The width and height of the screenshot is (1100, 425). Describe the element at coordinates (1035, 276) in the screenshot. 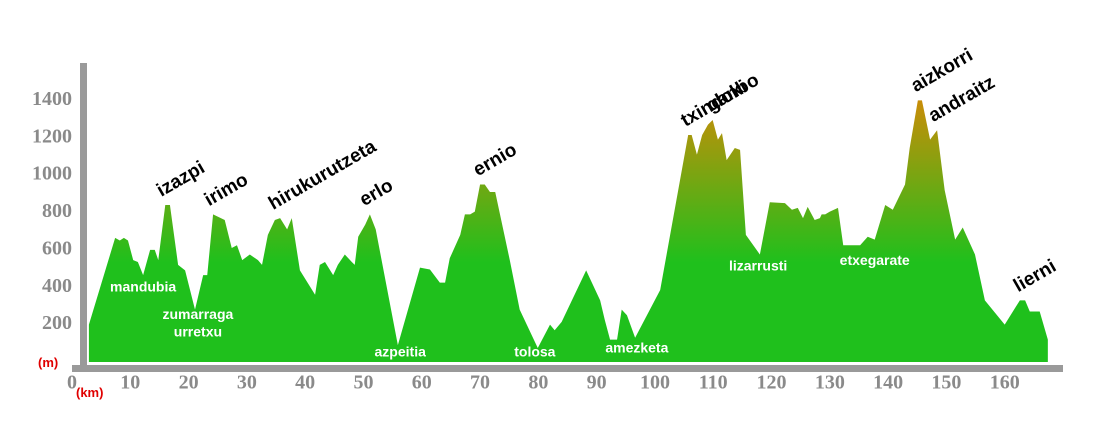

I see `peak-label: lierni` at that location.